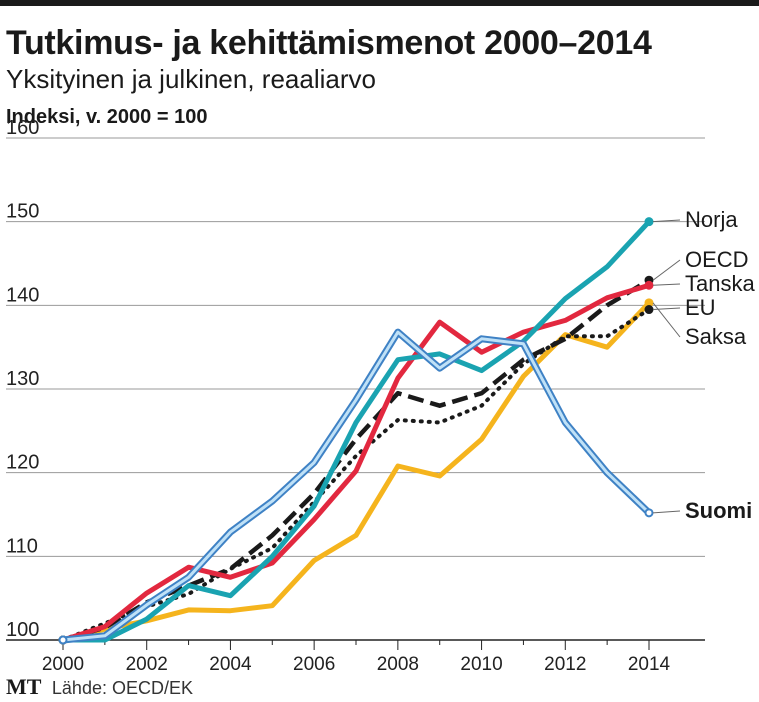 The image size is (759, 702). Describe the element at coordinates (666, 221) in the screenshot. I see `legend-leader-norja` at that location.